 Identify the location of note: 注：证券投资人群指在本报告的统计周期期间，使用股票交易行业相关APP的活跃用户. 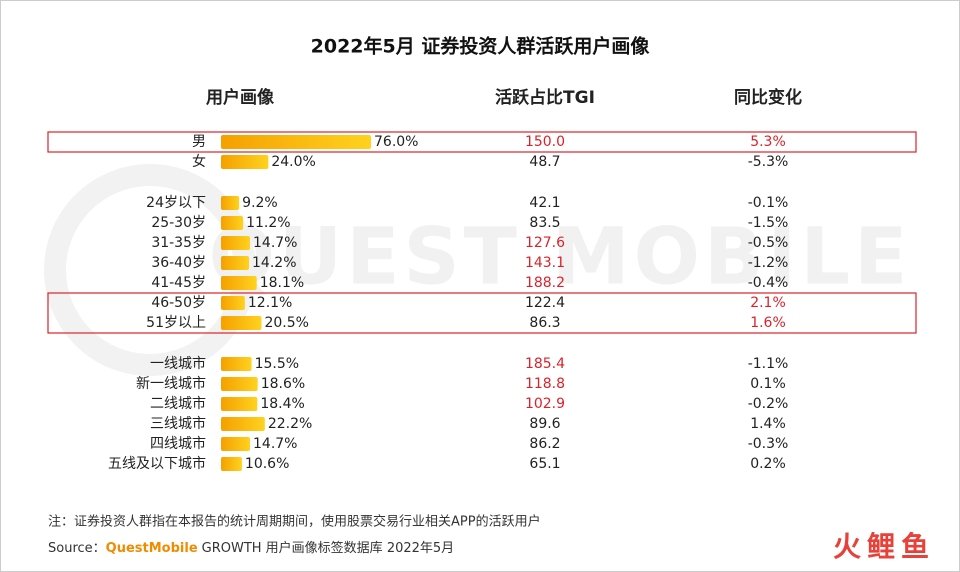
(294, 522).